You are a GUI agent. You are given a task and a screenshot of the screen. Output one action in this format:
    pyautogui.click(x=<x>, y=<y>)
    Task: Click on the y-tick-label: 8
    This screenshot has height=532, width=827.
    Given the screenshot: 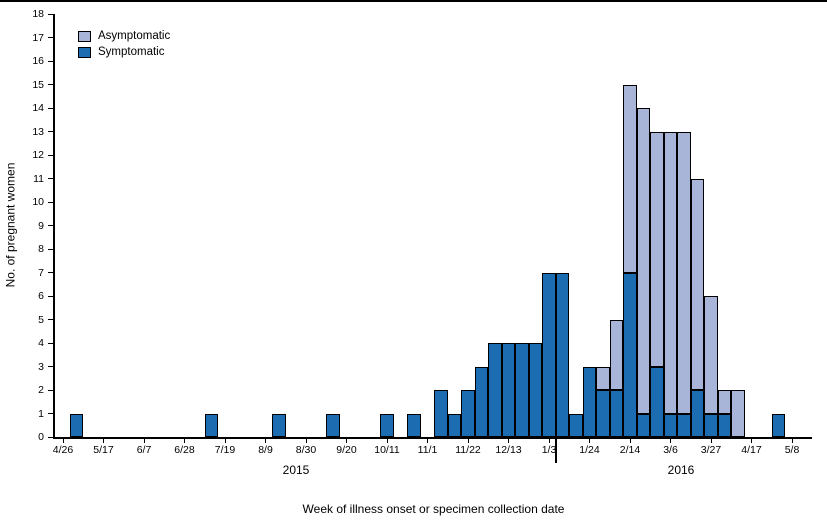 What is the action you would take?
    pyautogui.click(x=41, y=249)
    